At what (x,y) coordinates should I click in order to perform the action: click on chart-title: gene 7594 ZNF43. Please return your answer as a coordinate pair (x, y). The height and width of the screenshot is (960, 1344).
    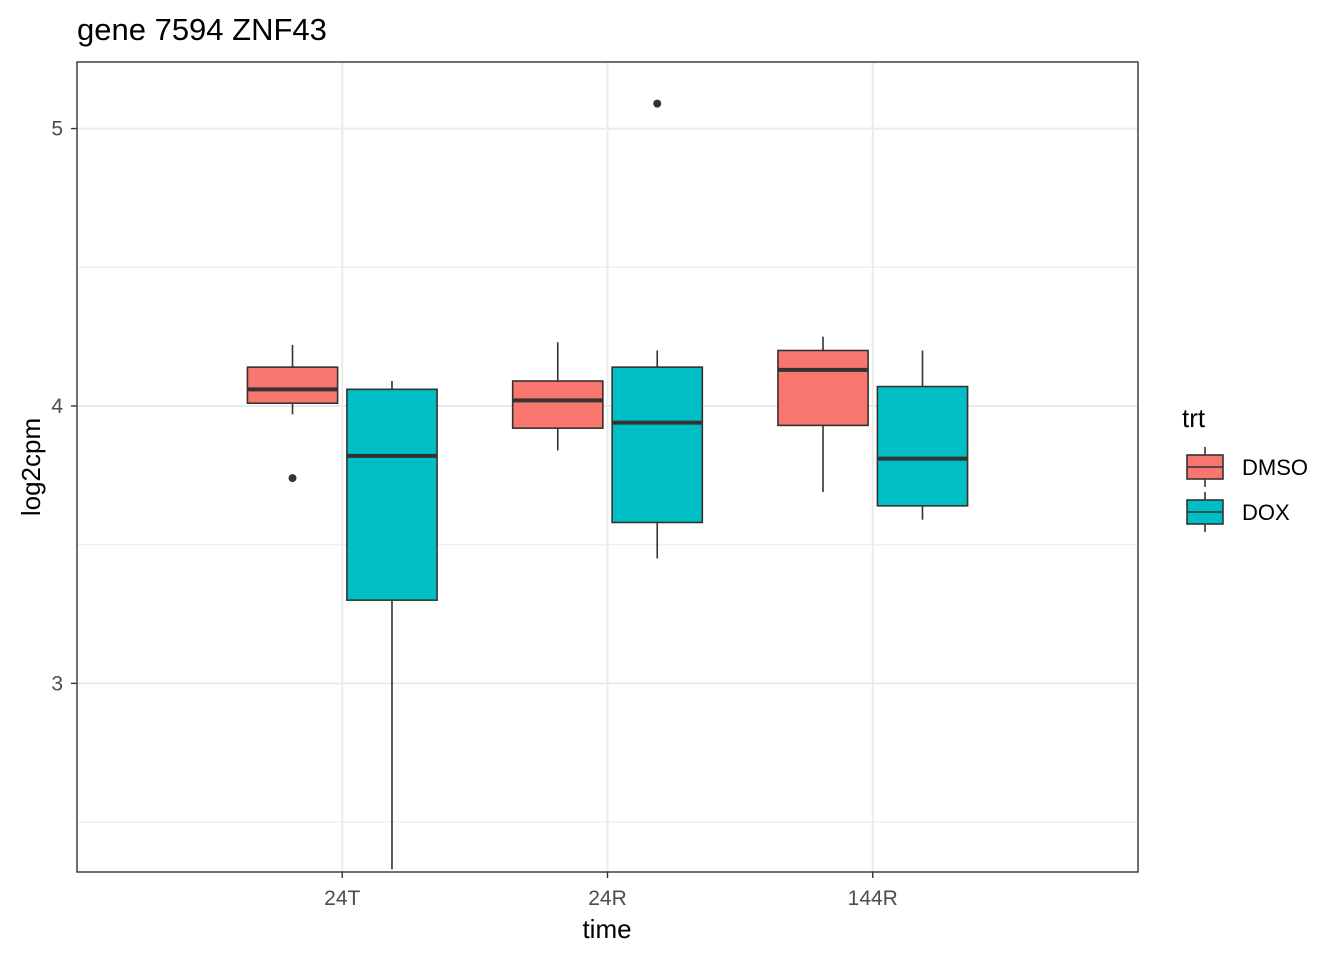
    Looking at the image, I should click on (202, 29).